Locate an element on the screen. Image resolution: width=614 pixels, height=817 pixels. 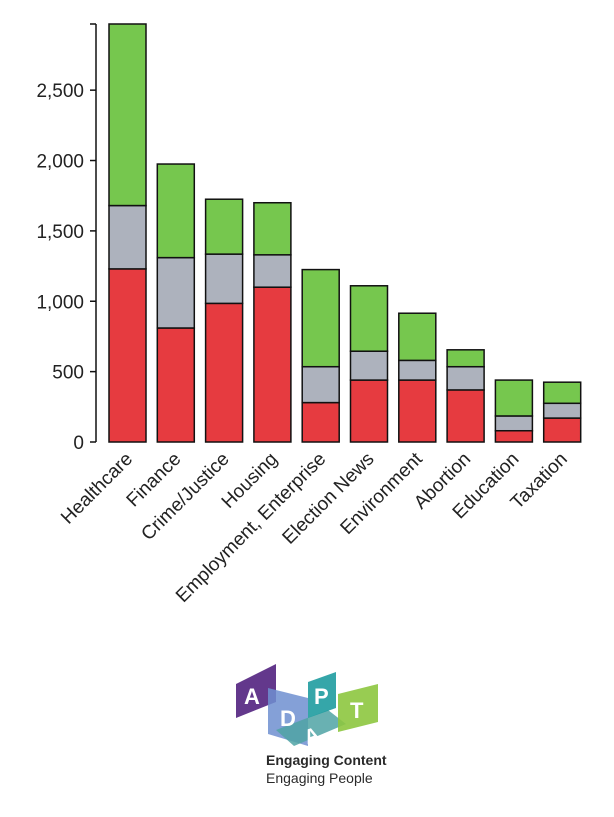
svg-text: P is located at coordinates (321, 696).